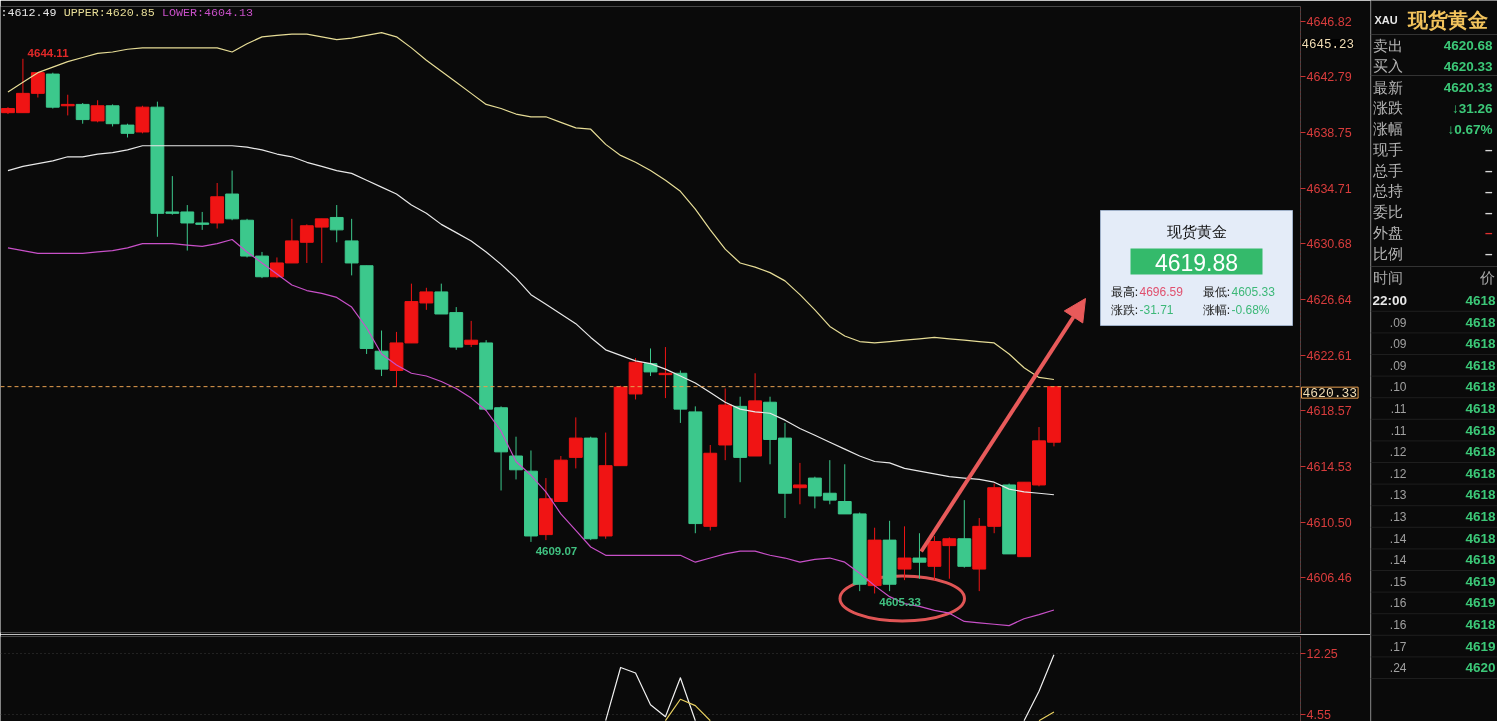  What do you see at coordinates (1398, 387) in the screenshot?
I see `text: .10` at bounding box center [1398, 387].